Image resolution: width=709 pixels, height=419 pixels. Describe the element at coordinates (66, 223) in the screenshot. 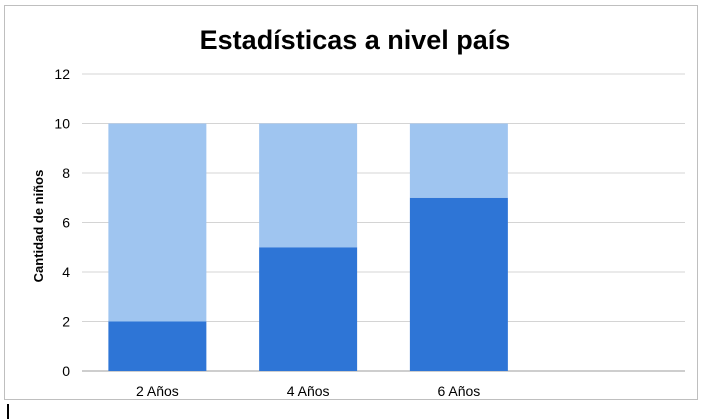

I see `y-tick-label: 6` at that location.